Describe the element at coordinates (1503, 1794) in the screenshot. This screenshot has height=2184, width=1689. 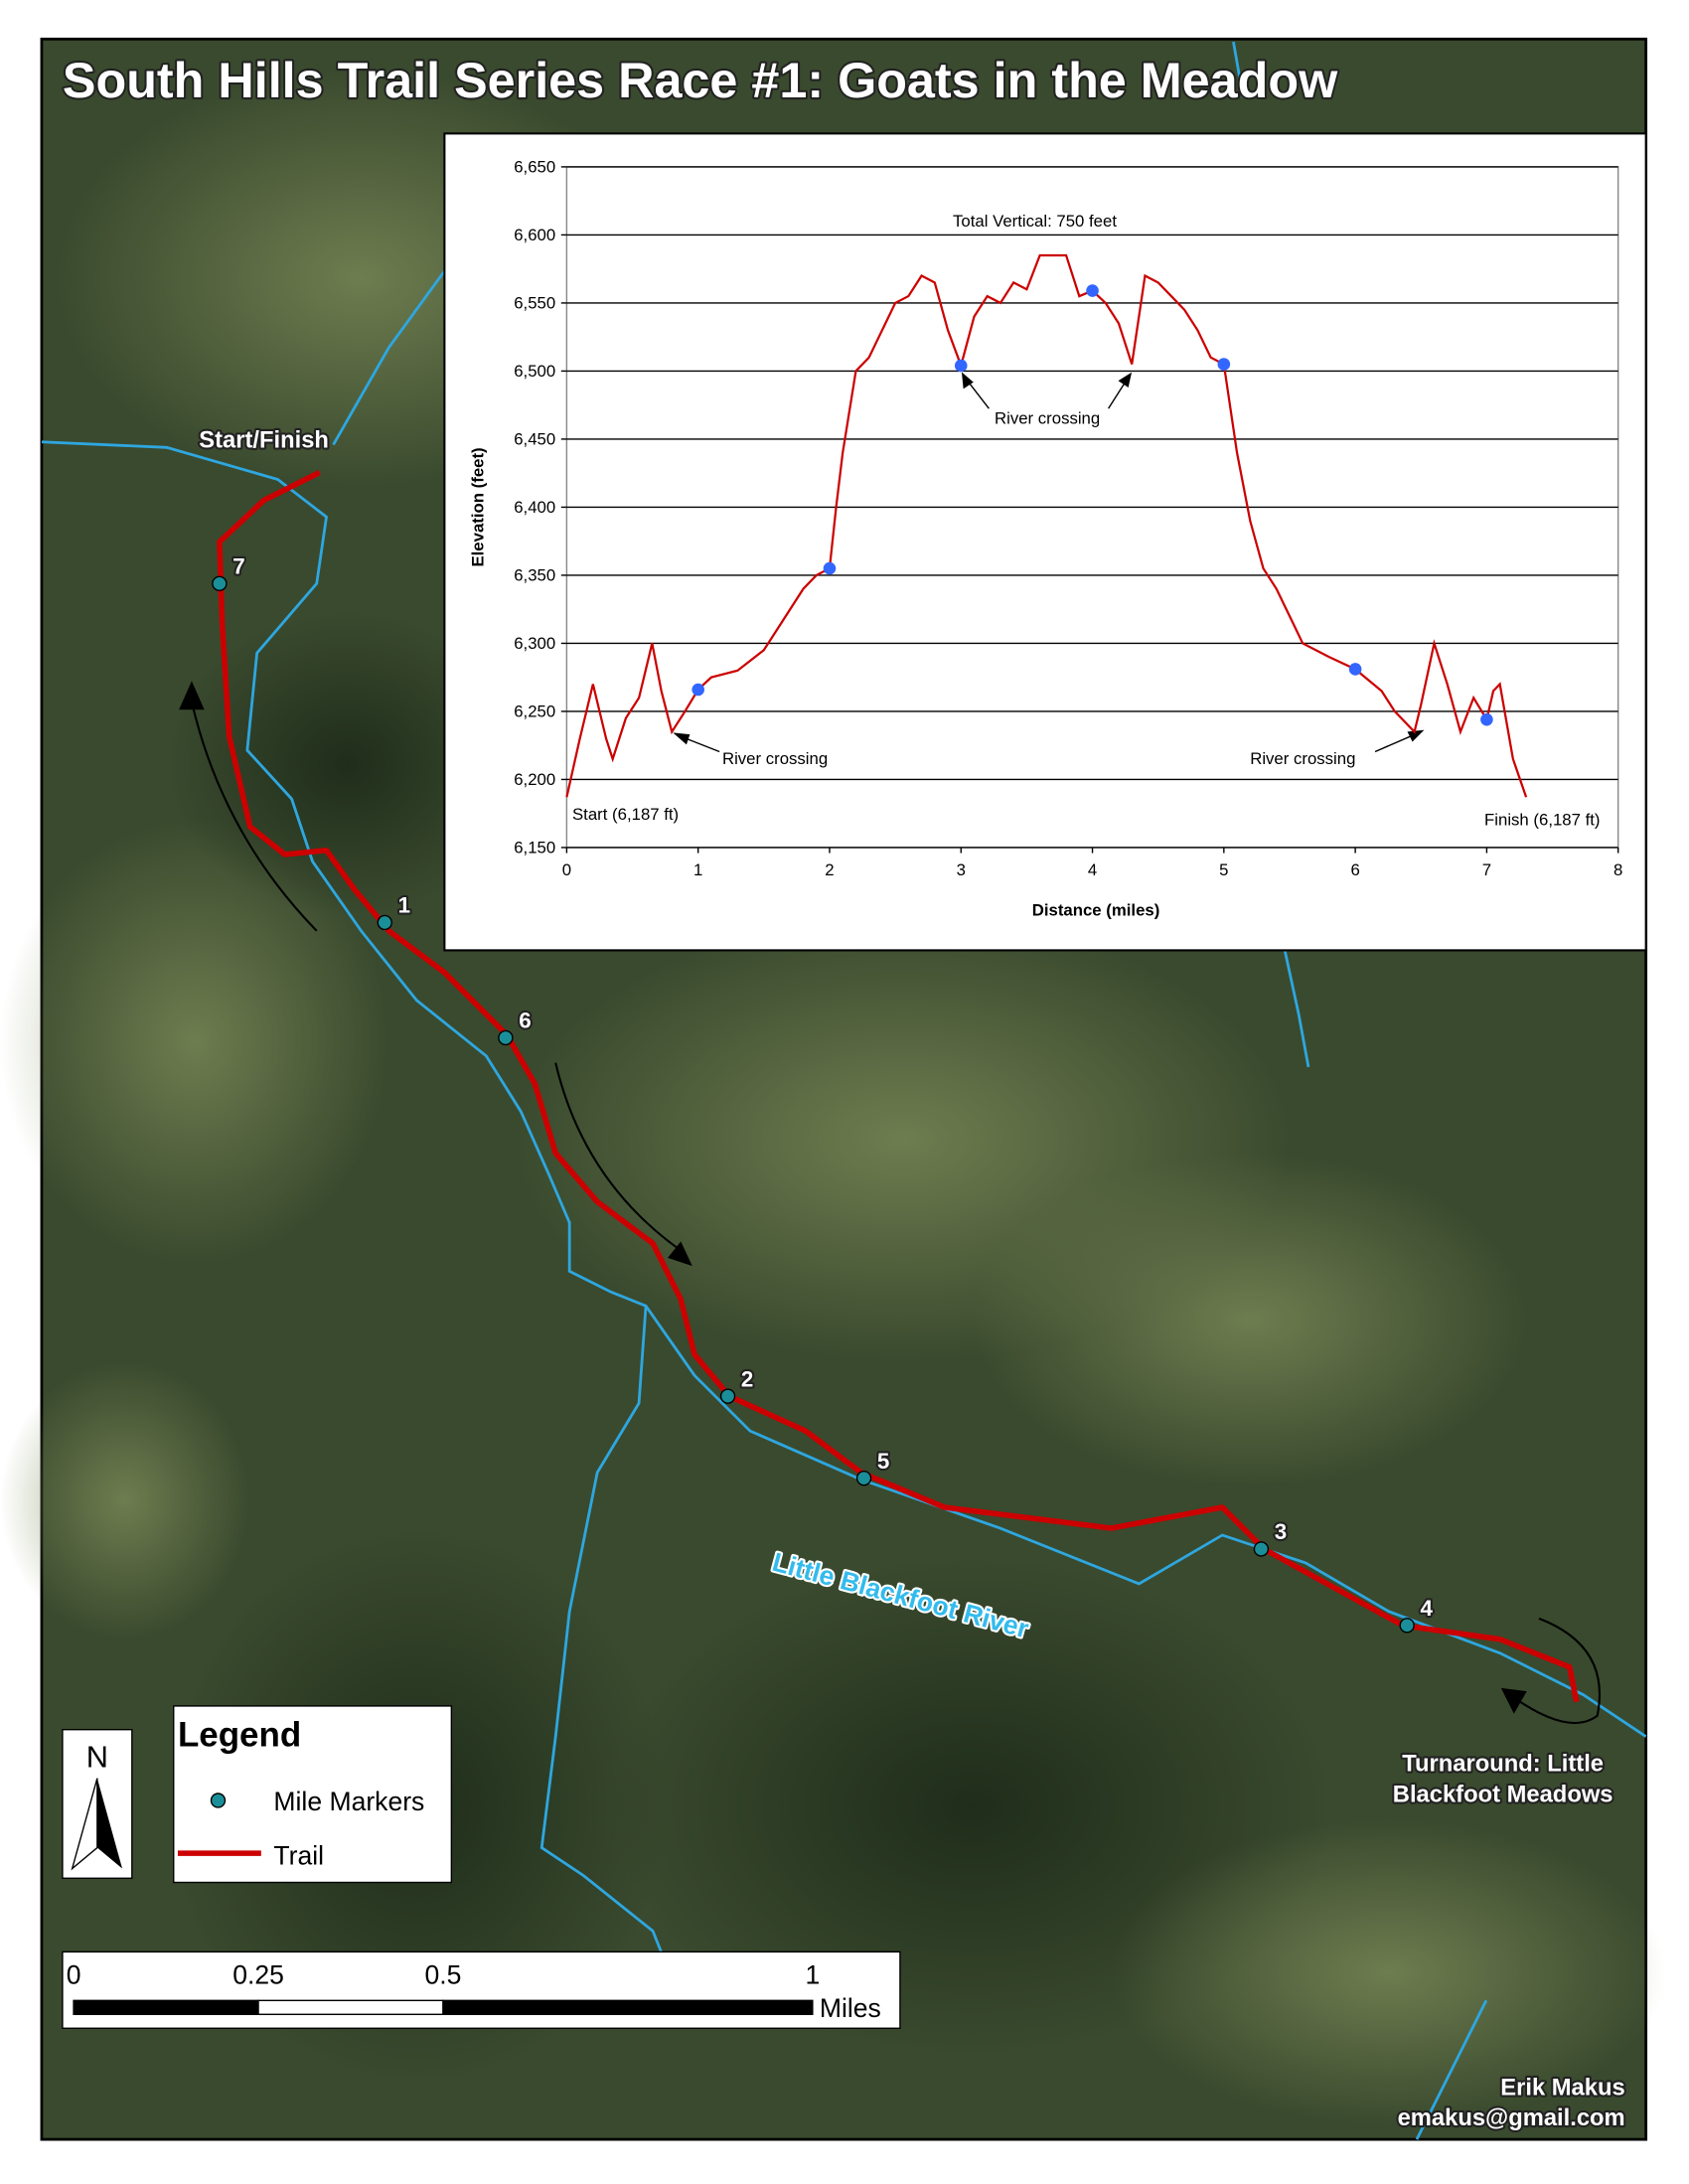
I see `turnaround-label: Blackfoot Meadows` at that location.